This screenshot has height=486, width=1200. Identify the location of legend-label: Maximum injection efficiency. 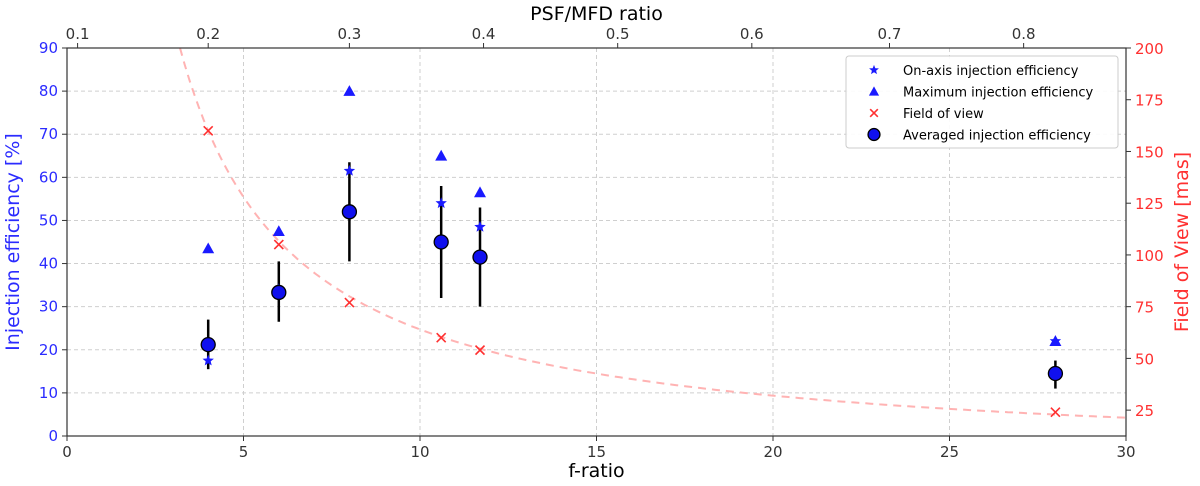
(998, 93).